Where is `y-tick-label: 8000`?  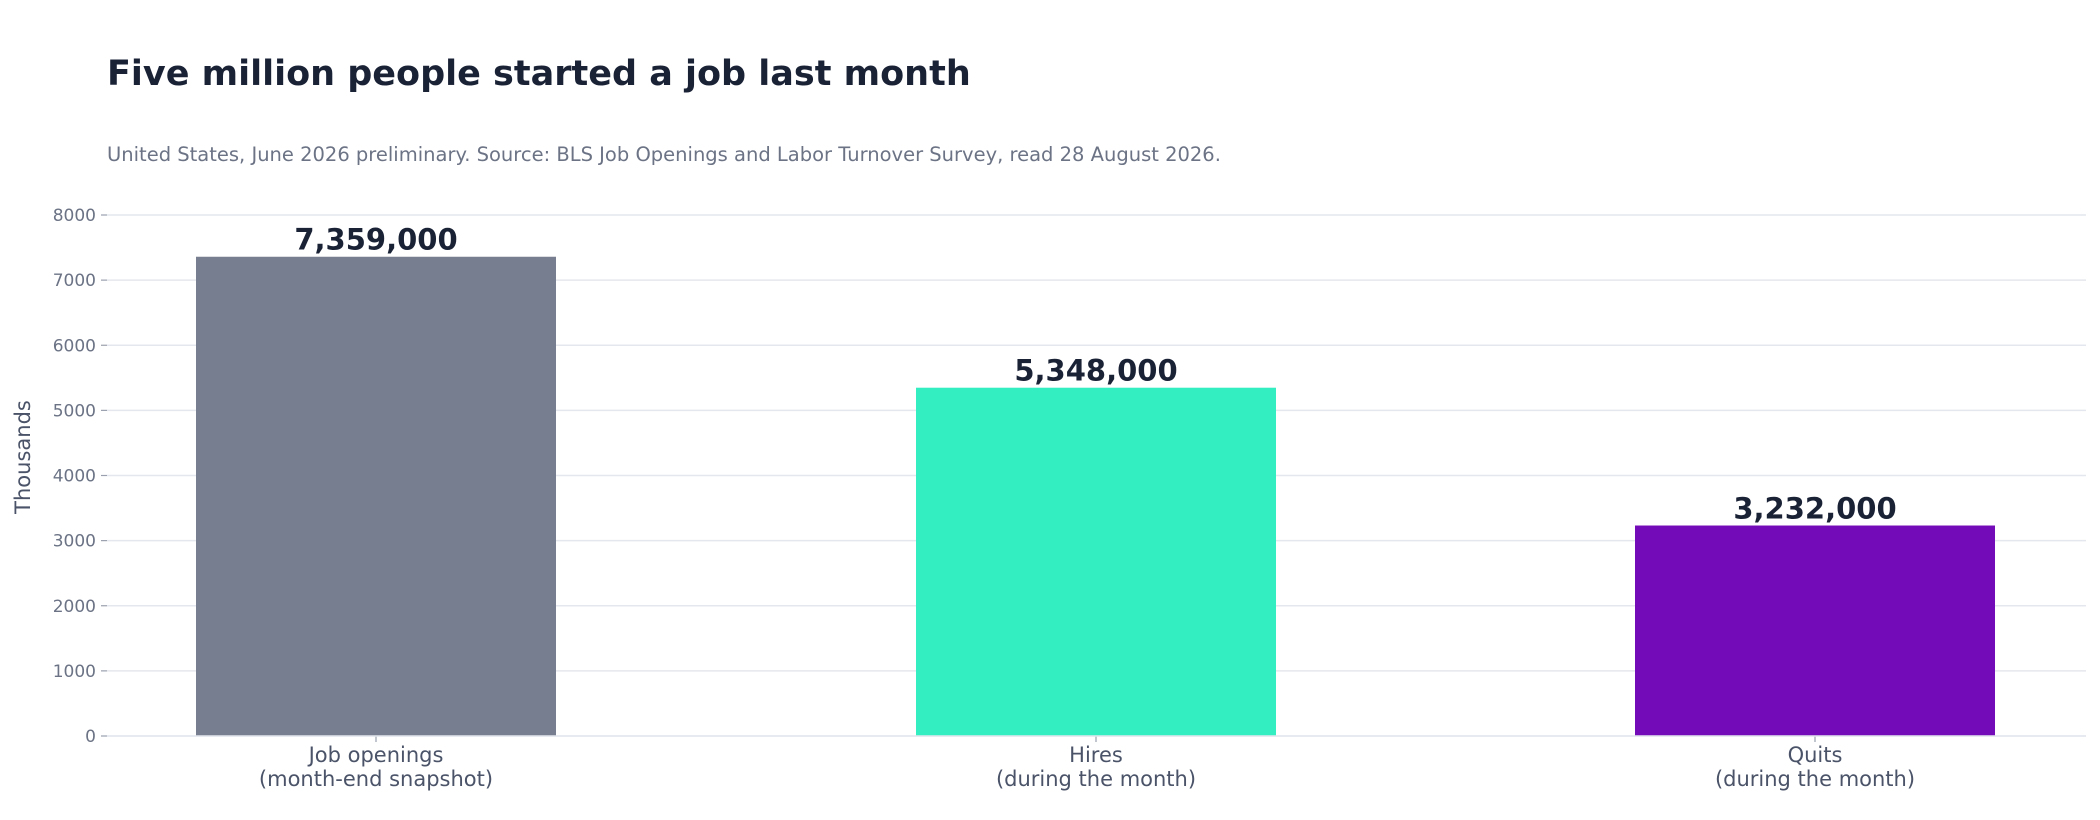
y-tick-label: 8000 is located at coordinates (74, 216).